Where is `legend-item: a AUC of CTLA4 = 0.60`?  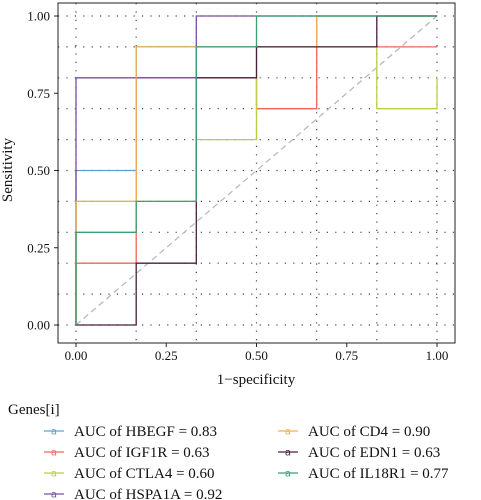 legend-item: a AUC of CTLA4 = 0.60 is located at coordinates (129, 474).